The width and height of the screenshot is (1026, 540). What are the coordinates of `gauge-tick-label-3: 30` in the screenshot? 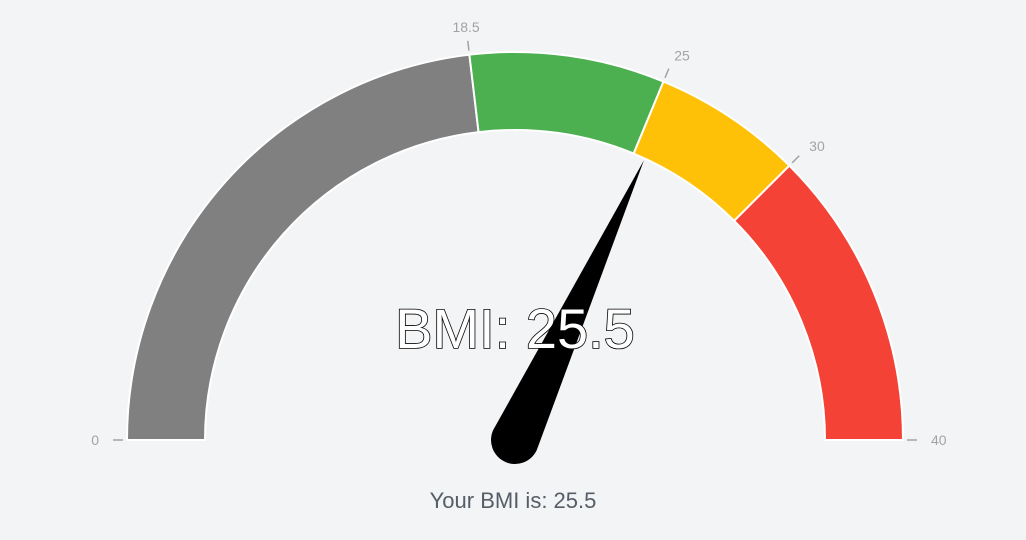 It's located at (817, 146).